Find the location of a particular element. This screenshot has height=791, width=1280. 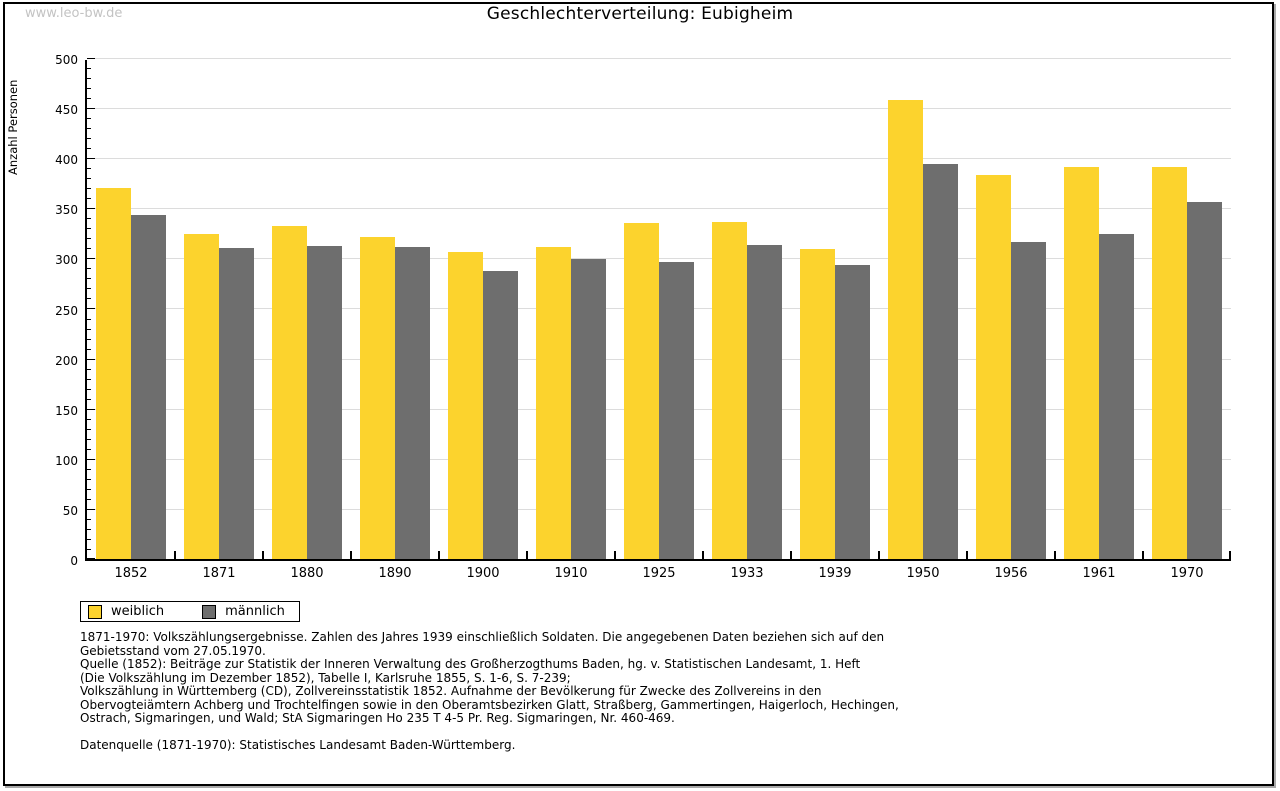

legend-item-männlich: männlich is located at coordinates (243, 611).